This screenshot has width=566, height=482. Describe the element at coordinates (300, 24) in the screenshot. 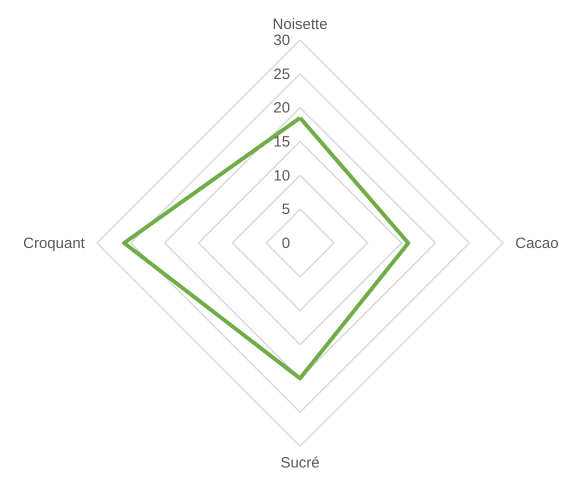

I see `spoke-label: Noisette` at that location.